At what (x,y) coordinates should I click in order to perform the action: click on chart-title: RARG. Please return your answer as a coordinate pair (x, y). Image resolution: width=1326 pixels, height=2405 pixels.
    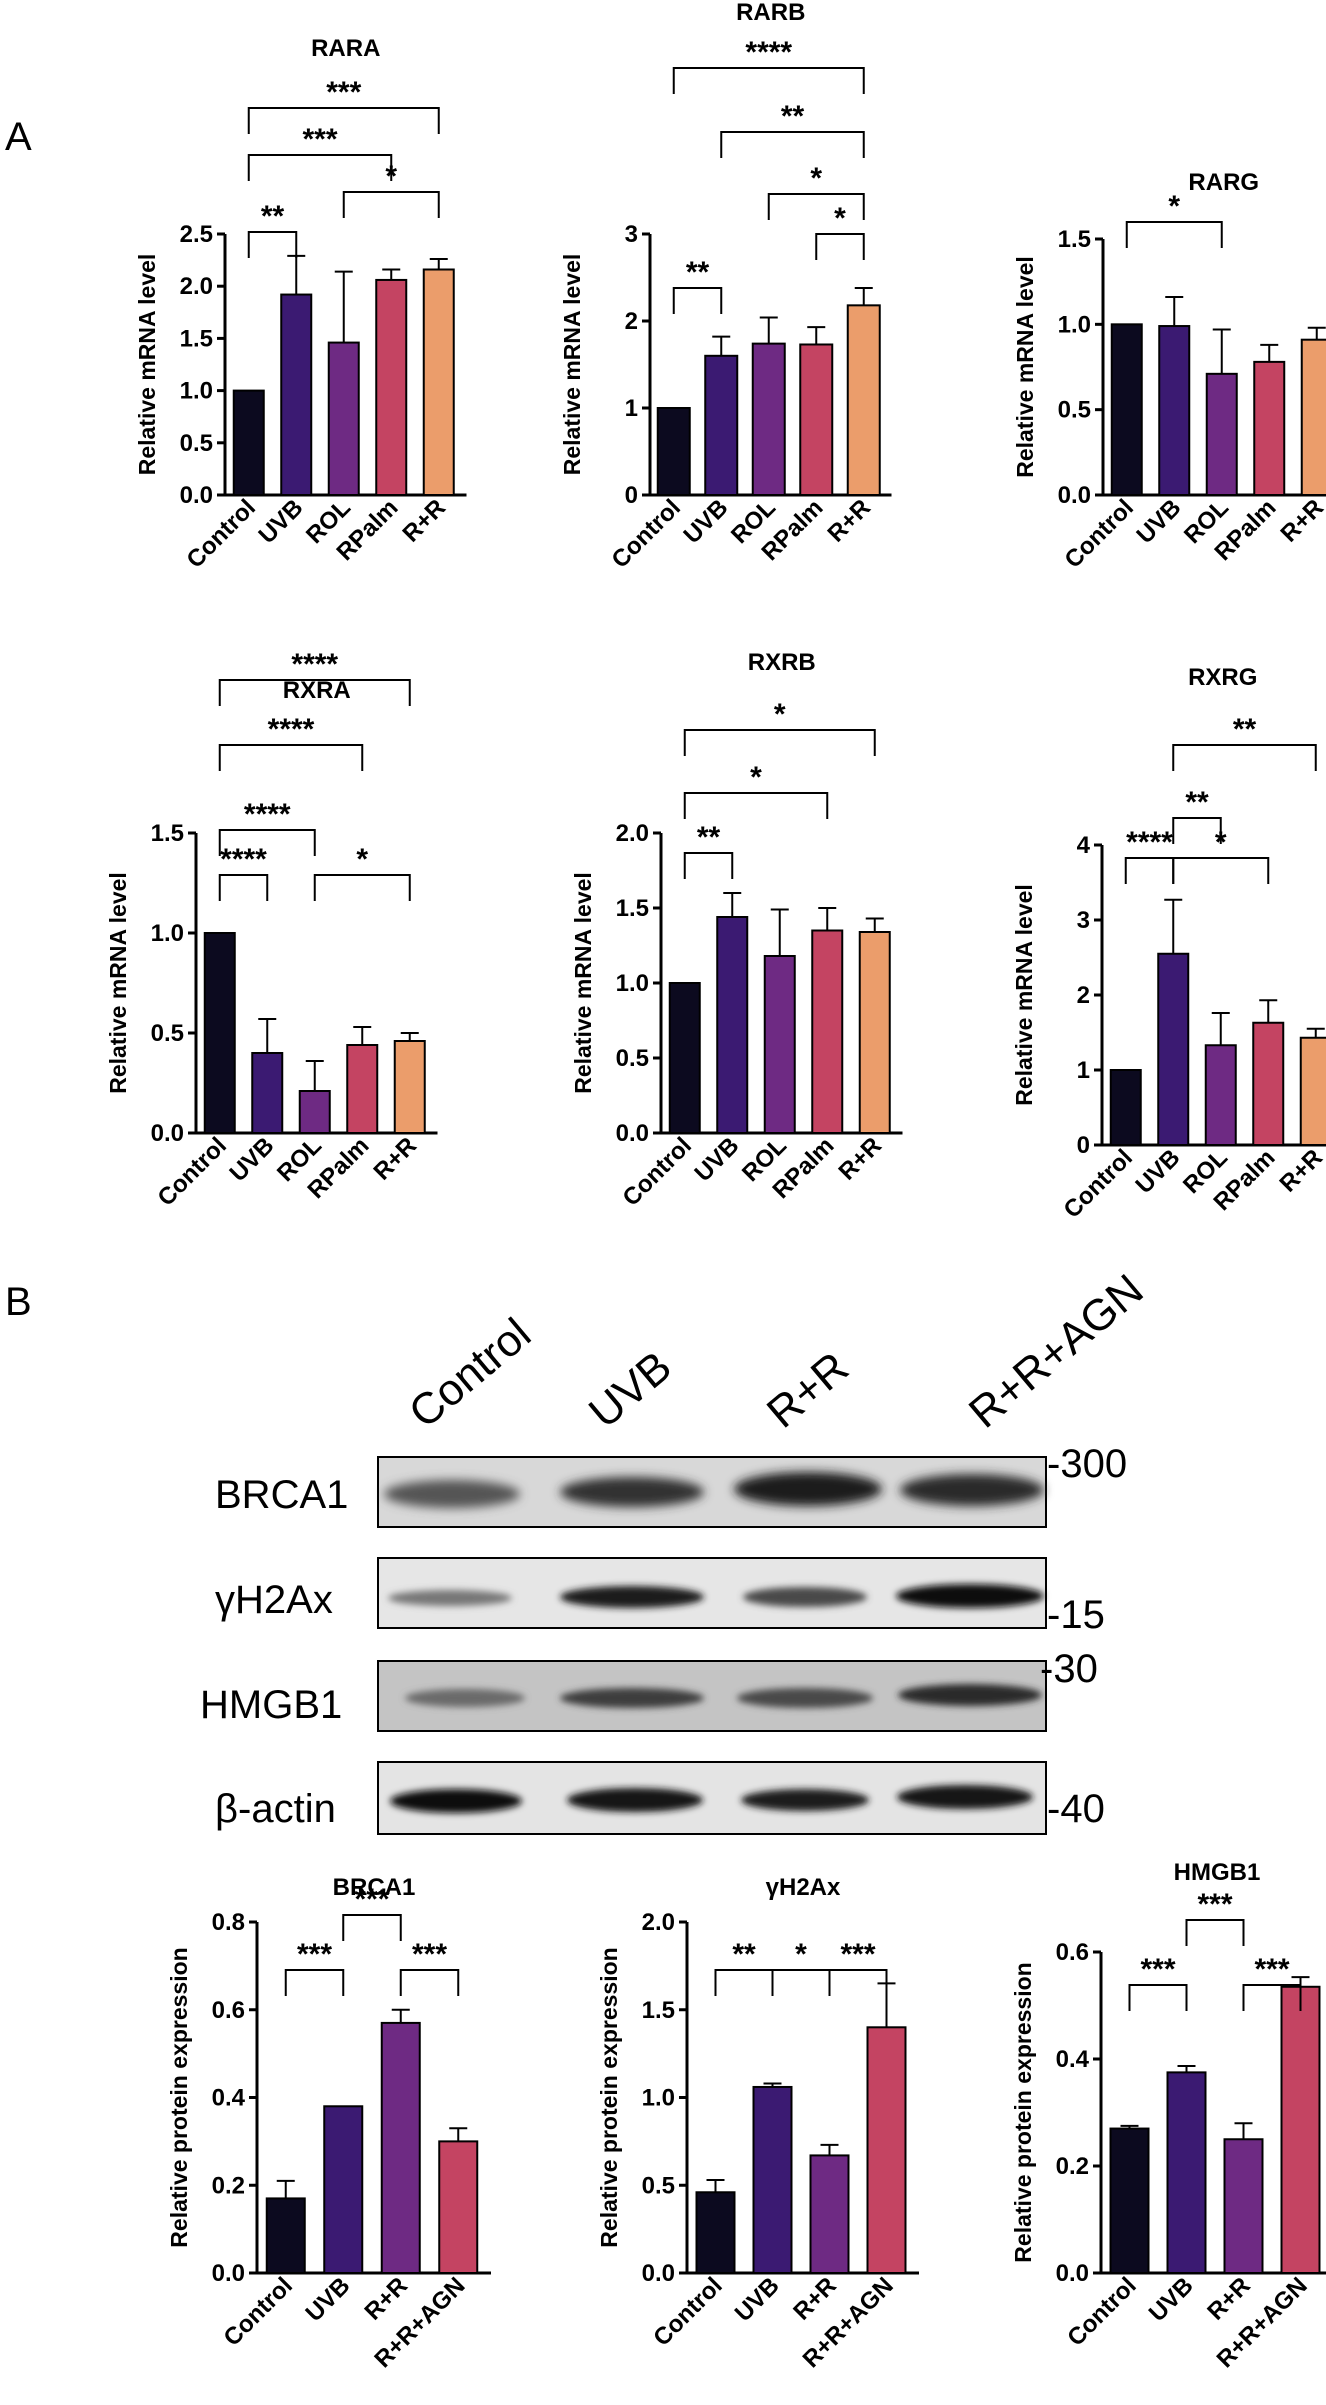
    Looking at the image, I should click on (1223, 182).